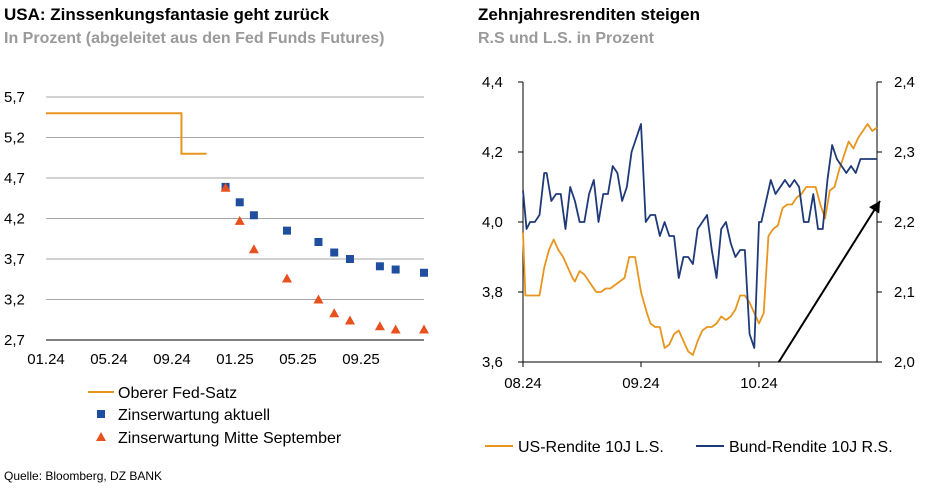 The width and height of the screenshot is (941, 493). I want to click on right-right-y-tick-label: 2,4, so click(904, 82).